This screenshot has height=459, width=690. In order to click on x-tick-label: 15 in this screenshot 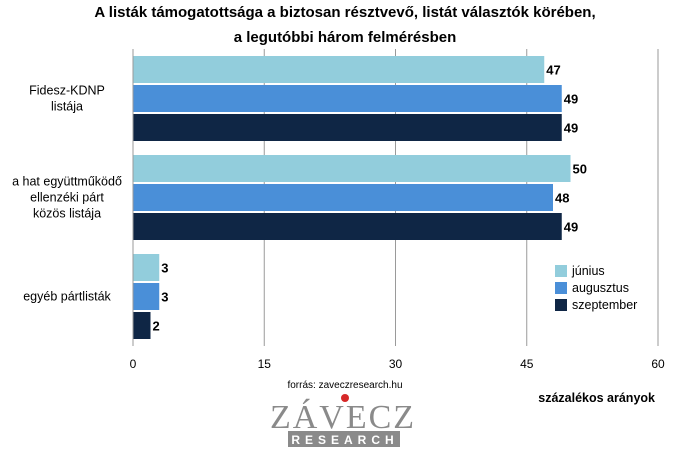, I will do `click(265, 364)`.